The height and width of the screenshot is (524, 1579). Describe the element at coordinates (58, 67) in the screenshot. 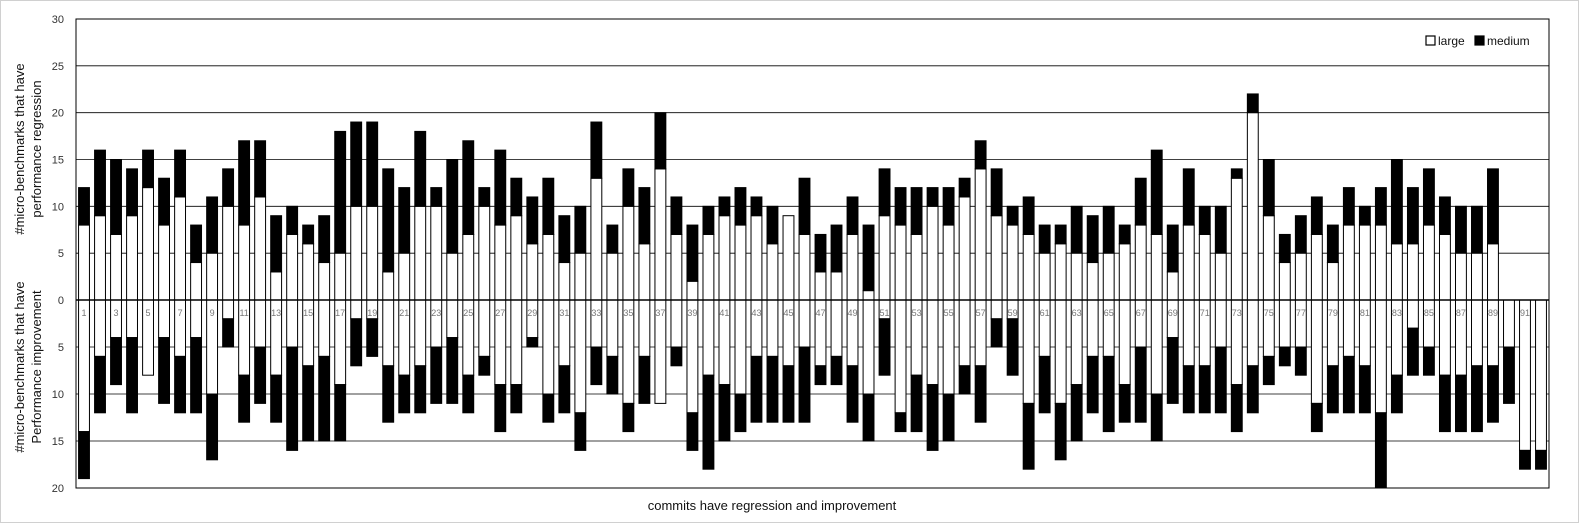

I see `y-tick-label: 25` at that location.